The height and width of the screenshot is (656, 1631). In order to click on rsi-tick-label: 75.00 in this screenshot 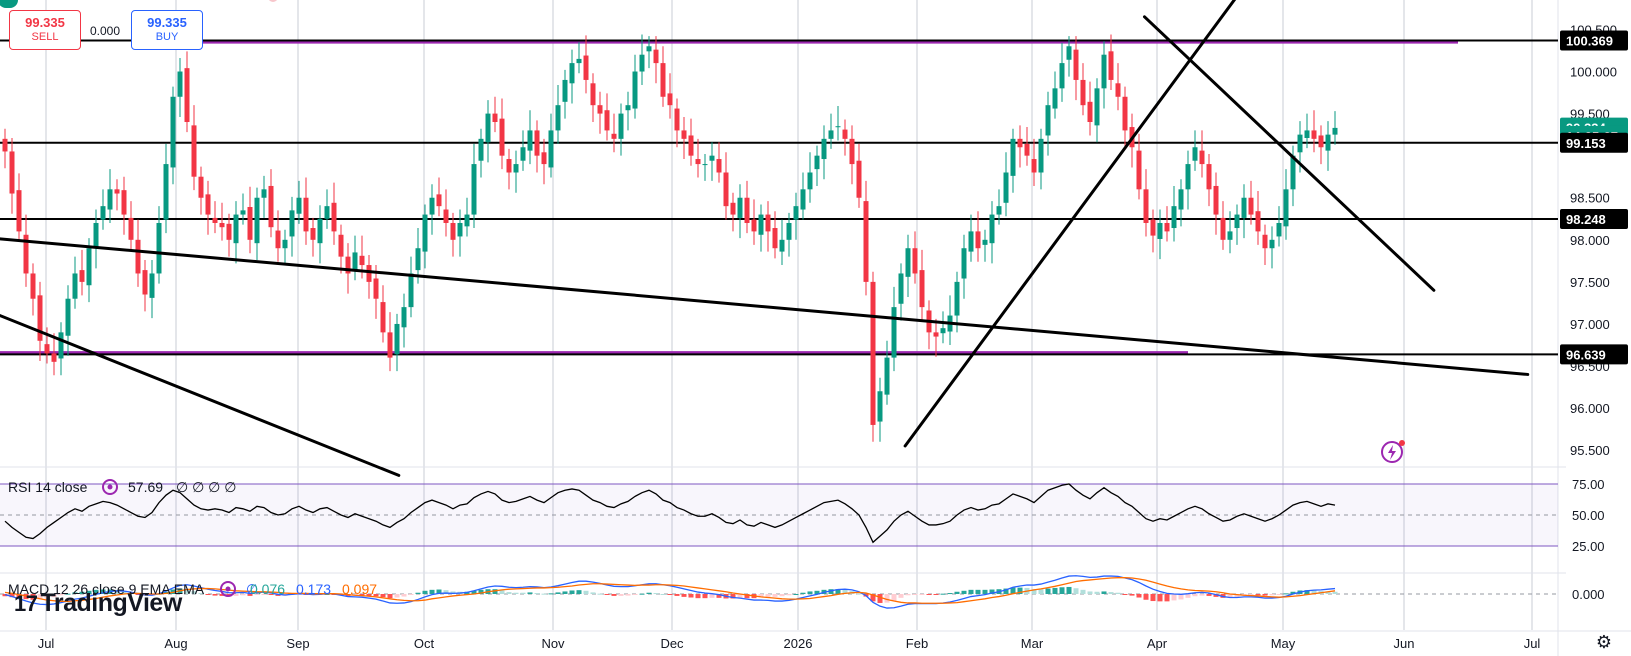, I will do `click(1588, 484)`.